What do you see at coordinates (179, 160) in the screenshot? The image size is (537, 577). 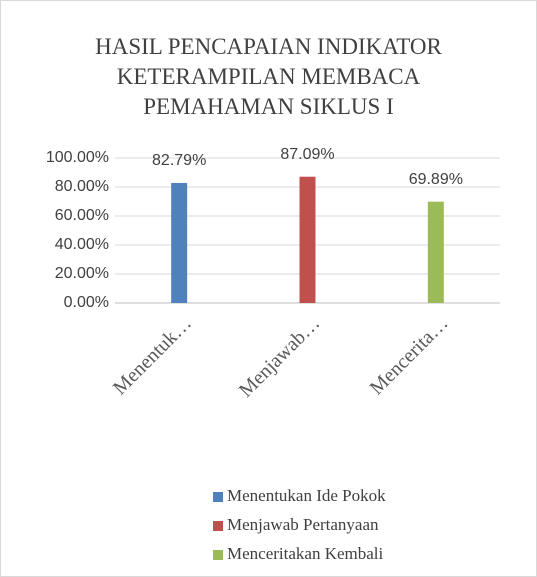 I see `data-label: 82.79%` at bounding box center [179, 160].